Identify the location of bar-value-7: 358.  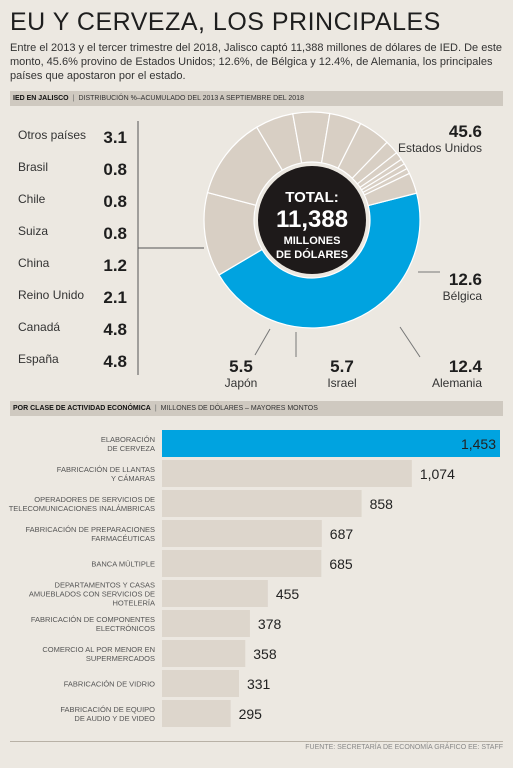
(265, 654).